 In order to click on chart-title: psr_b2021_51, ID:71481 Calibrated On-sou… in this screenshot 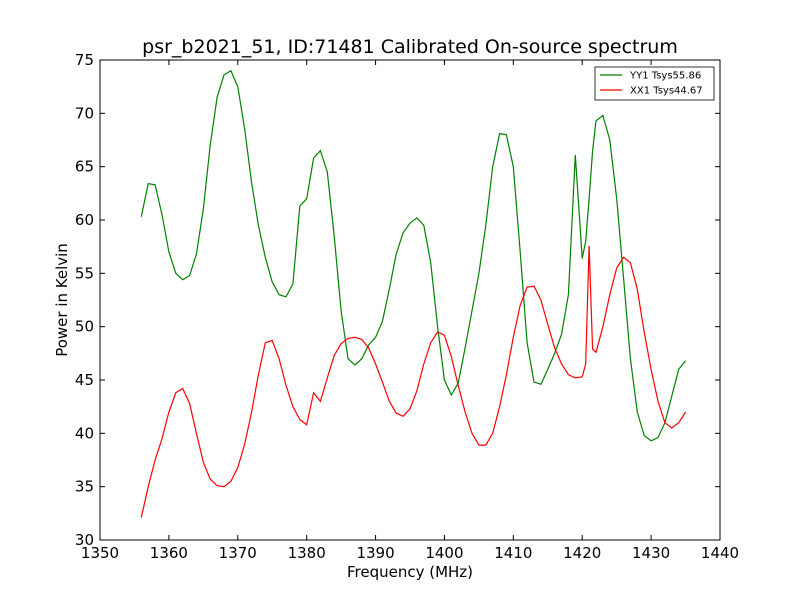, I will do `click(410, 47)`.